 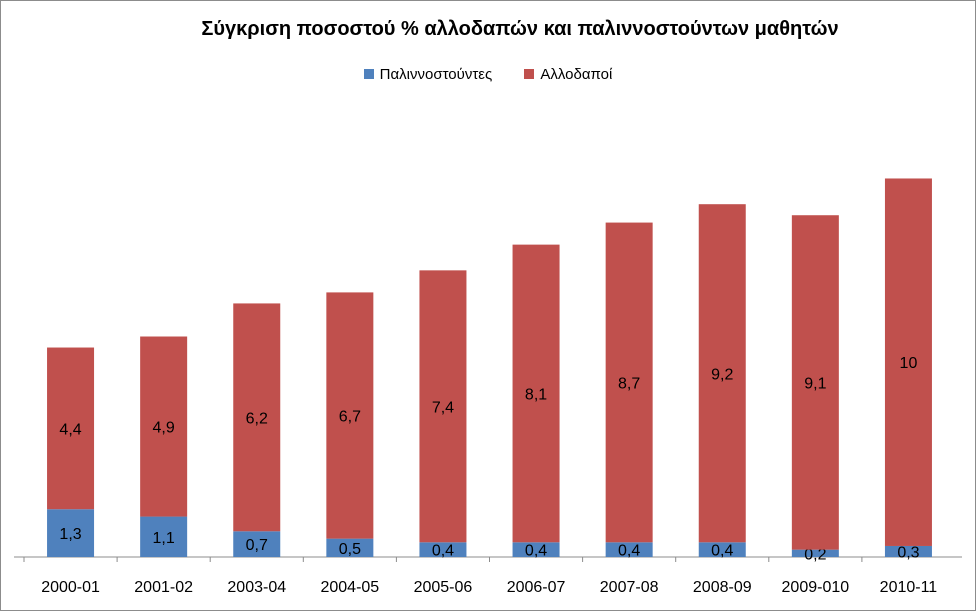 I want to click on value-label: 4,4, so click(x=70, y=429).